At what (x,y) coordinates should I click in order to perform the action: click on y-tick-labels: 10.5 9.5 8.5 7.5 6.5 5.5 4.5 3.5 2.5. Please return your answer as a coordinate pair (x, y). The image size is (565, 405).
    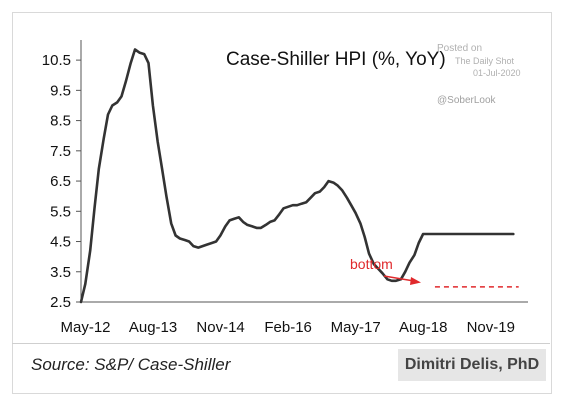
    Looking at the image, I should click on (61, 181).